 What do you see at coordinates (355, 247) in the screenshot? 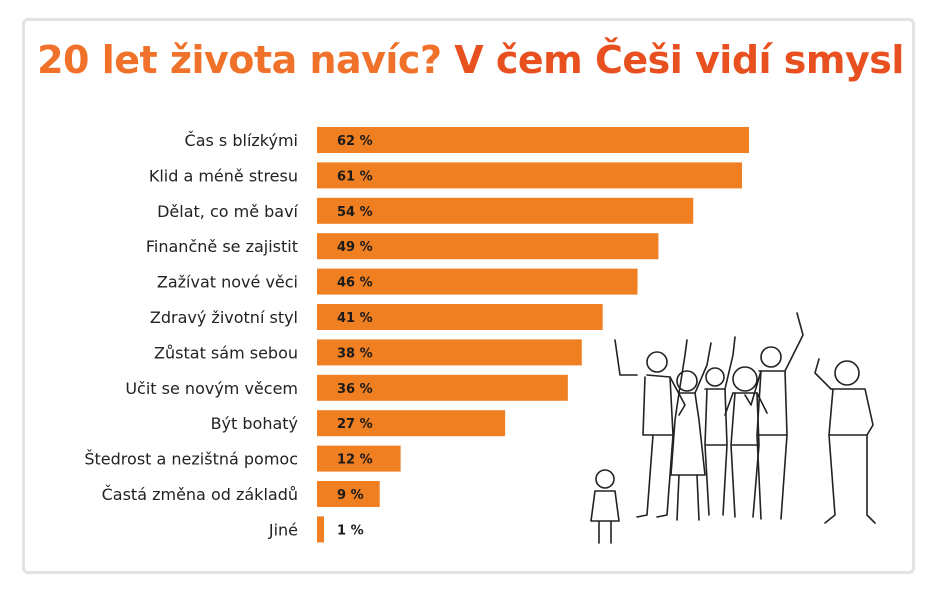
I see `value-label: 49 %` at bounding box center [355, 247].